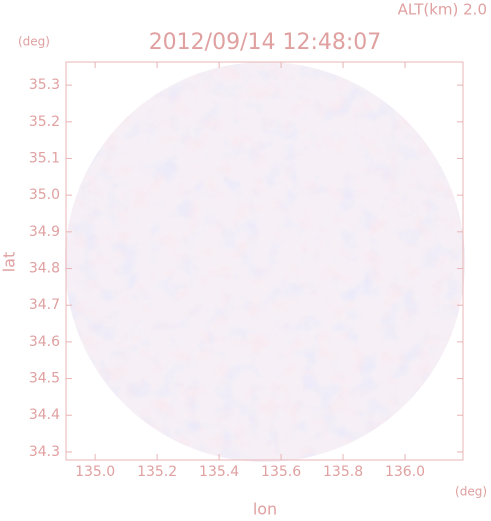 The height and width of the screenshot is (521, 491). What do you see at coordinates (405, 472) in the screenshot?
I see `x-tick-label: 136.0` at bounding box center [405, 472].